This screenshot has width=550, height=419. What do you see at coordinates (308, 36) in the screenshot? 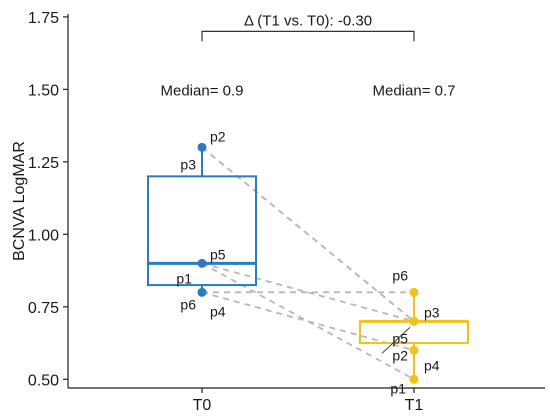
I see `comparison-bracket` at bounding box center [308, 36].